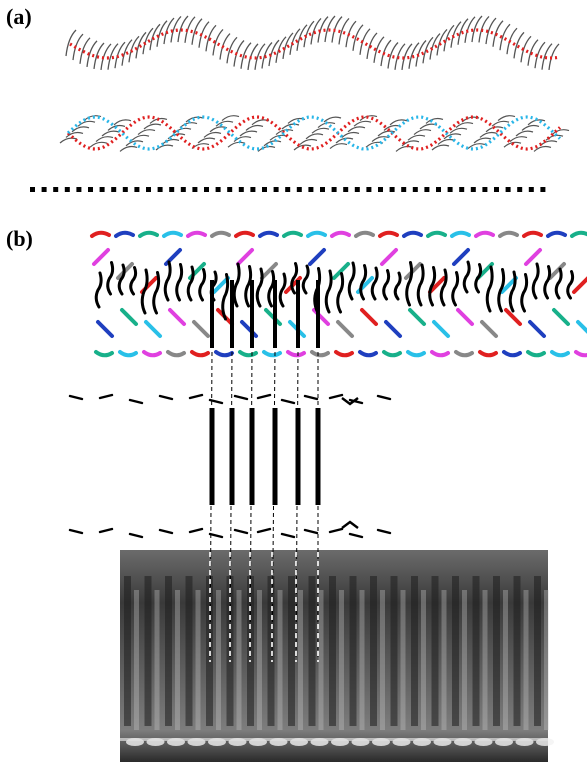 This screenshot has width=587, height=764. Describe the element at coordinates (334, 739) in the screenshot. I see `bright-band` at that location.